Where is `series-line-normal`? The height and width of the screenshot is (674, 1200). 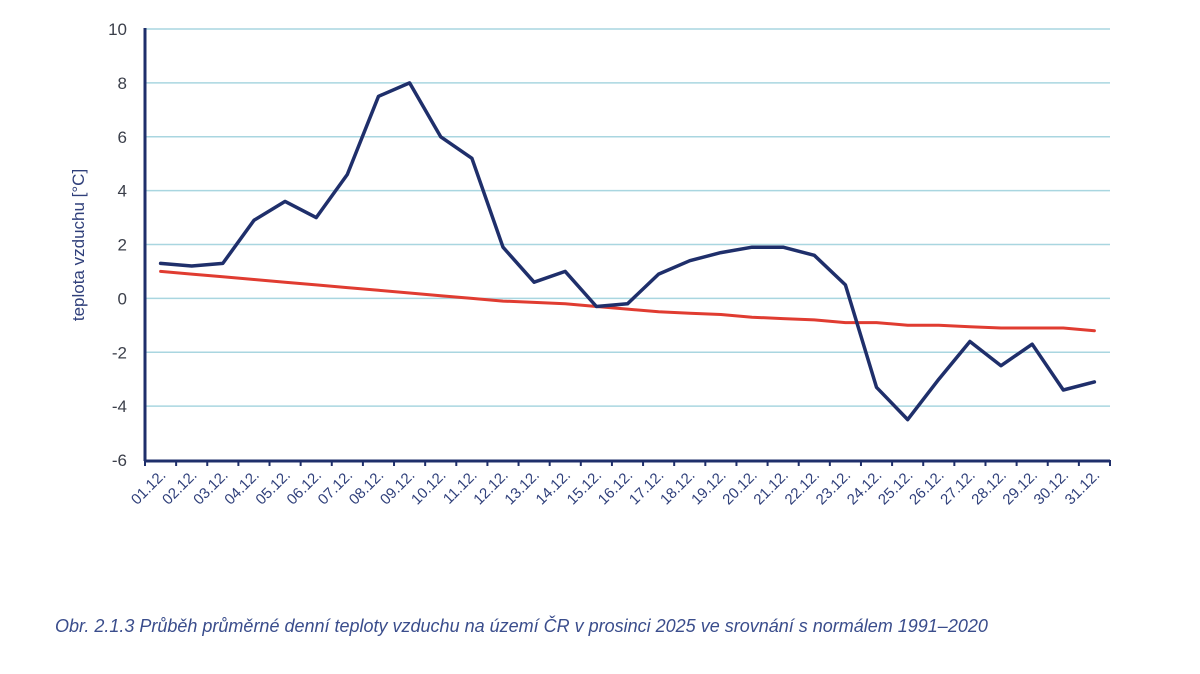 series-line-normal is located at coordinates (627, 301).